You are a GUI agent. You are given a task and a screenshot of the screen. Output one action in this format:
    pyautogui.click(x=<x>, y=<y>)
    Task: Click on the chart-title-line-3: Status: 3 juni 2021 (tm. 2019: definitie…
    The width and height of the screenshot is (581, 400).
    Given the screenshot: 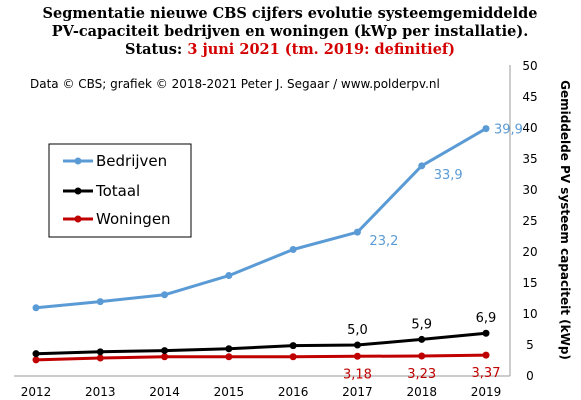 What is the action you would take?
    pyautogui.click(x=290, y=49)
    